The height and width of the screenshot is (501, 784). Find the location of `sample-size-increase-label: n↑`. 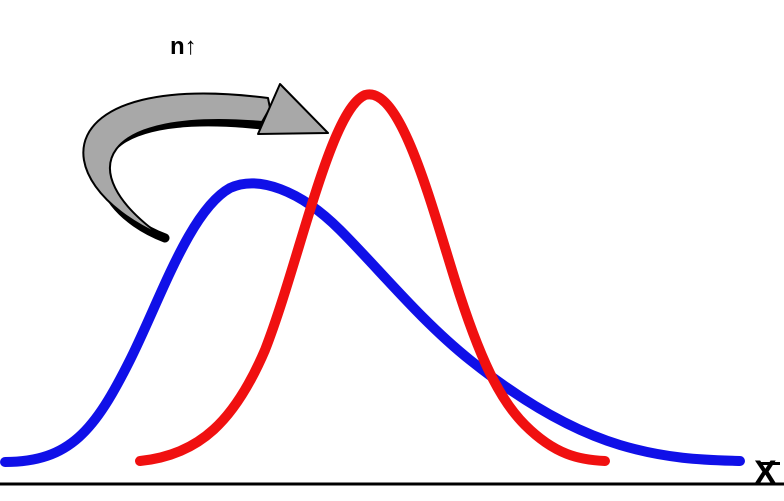

sample-size-increase-label: n↑ is located at coordinates (183, 46).